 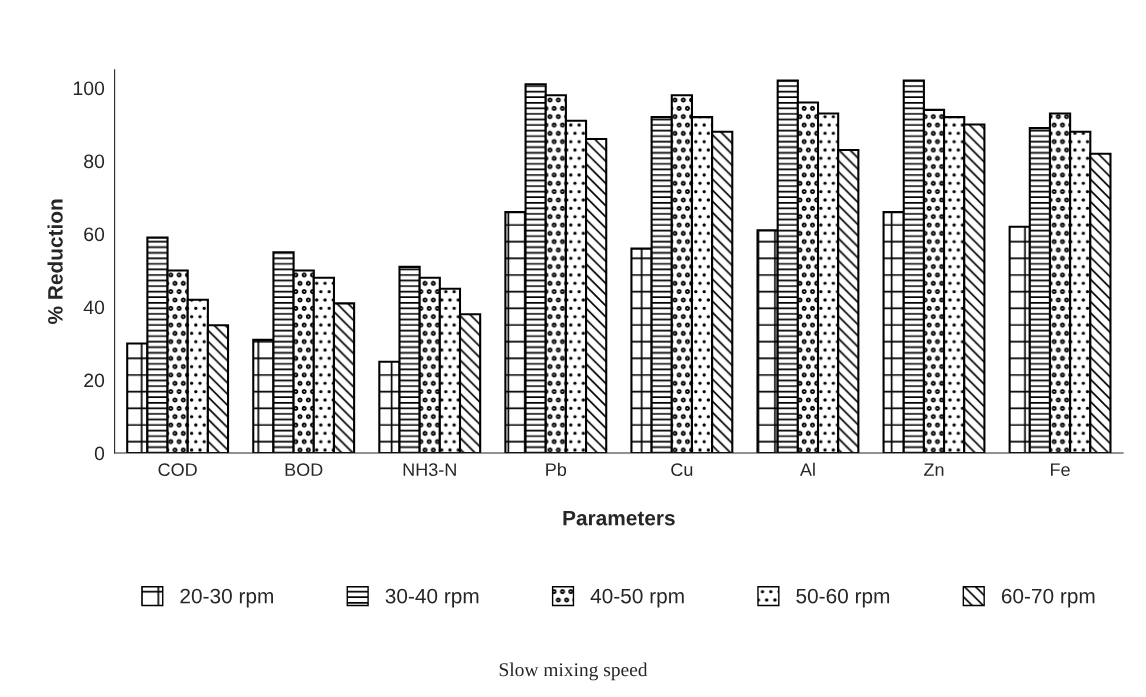 What do you see at coordinates (432, 598) in the screenshot?
I see `legend-label: 30-40 rpm` at bounding box center [432, 598].